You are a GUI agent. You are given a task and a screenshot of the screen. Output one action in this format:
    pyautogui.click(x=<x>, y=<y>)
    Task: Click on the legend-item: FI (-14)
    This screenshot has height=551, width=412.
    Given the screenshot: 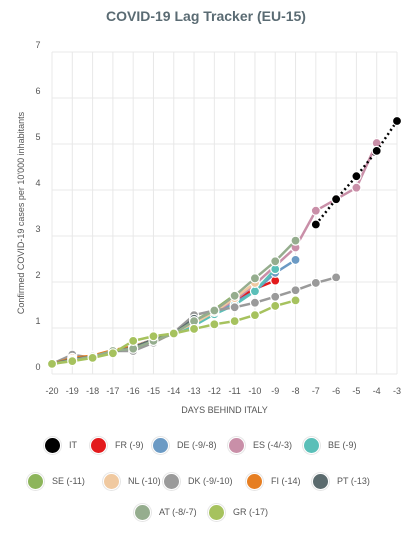 What is the action you would take?
    pyautogui.click(x=273, y=481)
    